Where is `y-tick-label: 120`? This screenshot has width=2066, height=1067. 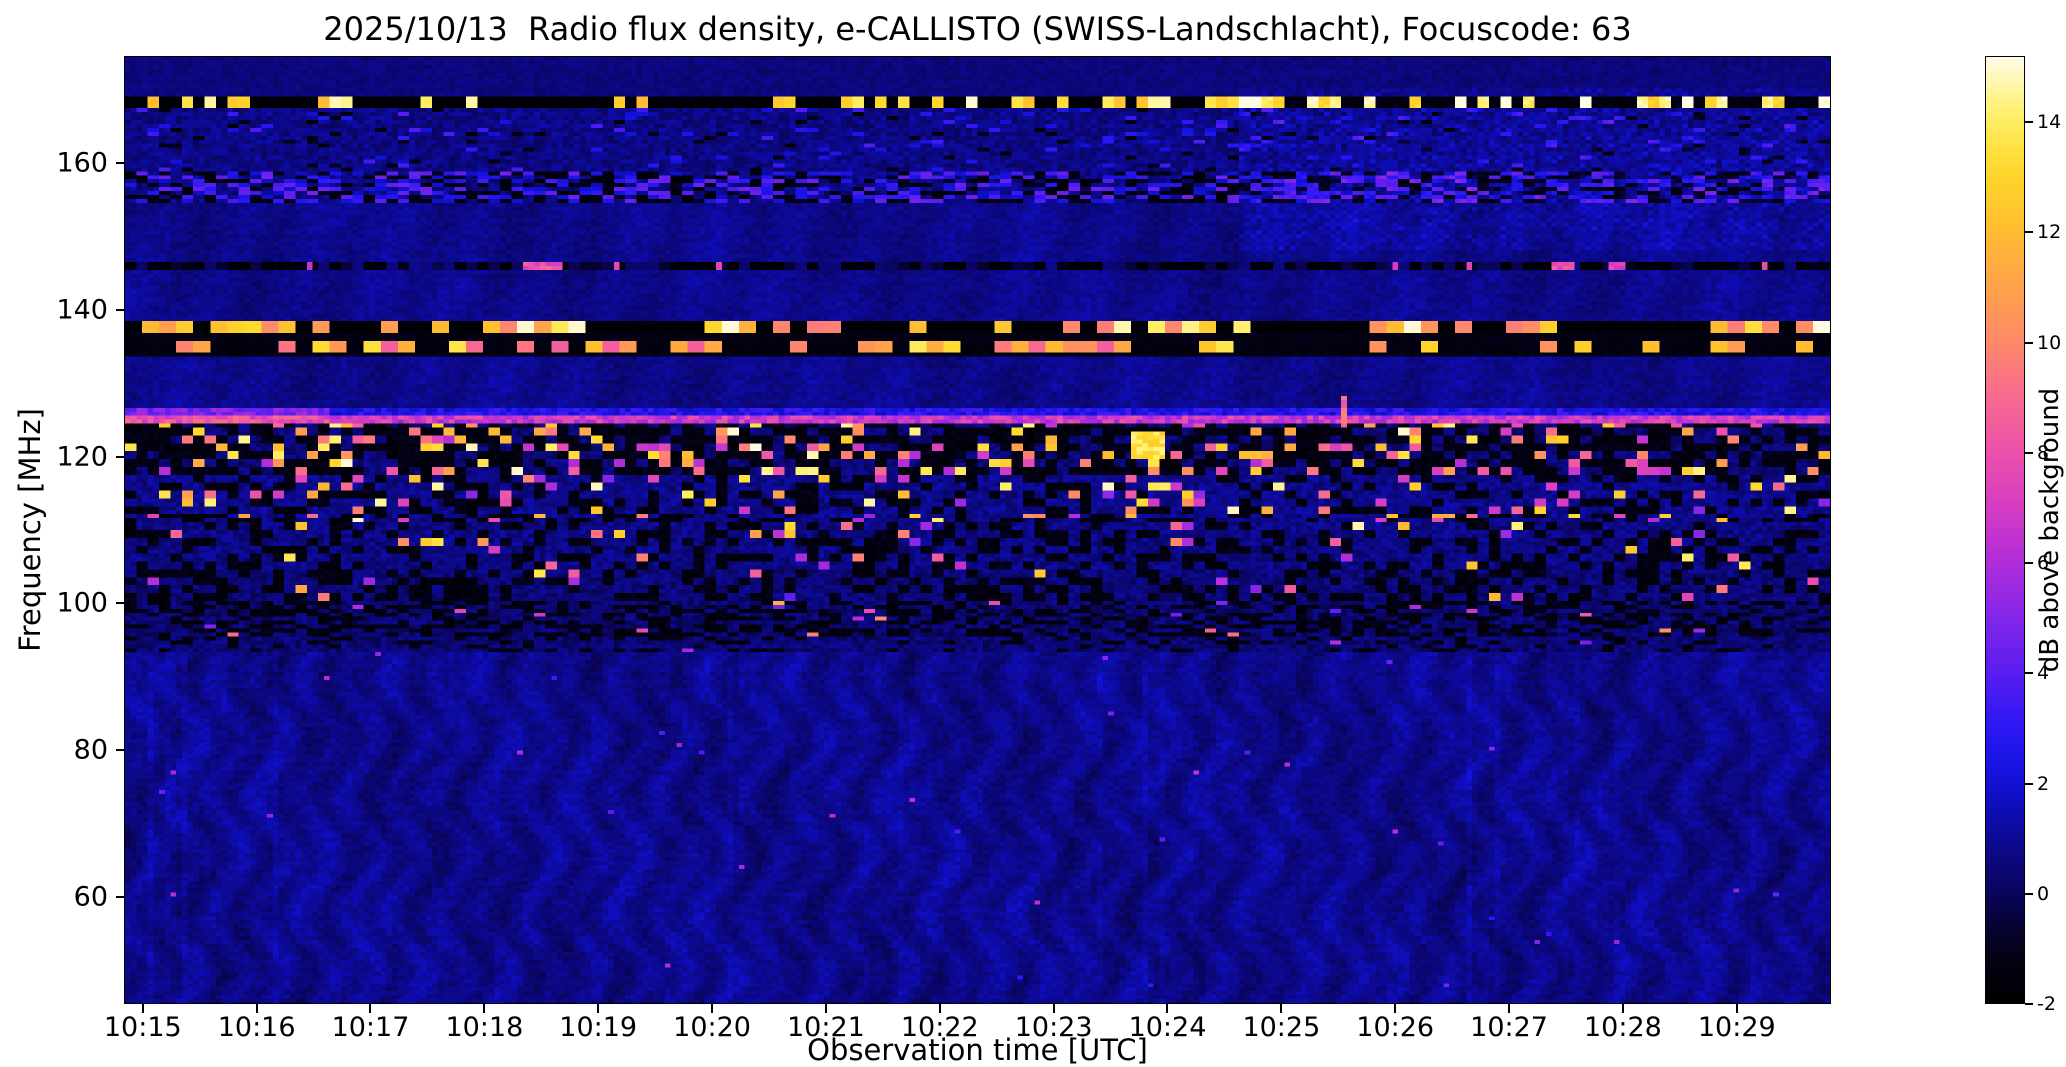
y-tick-label: 120 is located at coordinates (82, 456).